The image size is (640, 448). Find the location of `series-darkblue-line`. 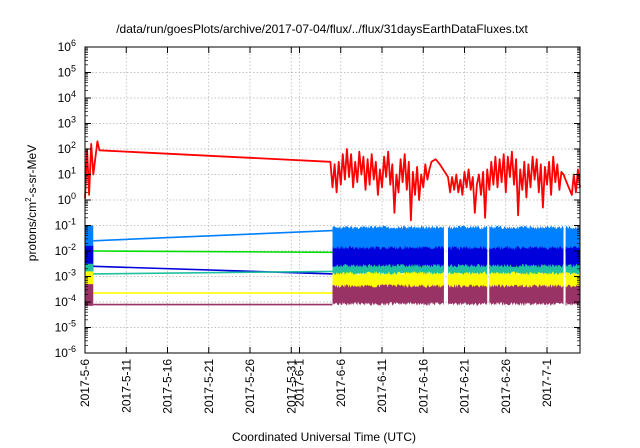

series-darkblue-line is located at coordinates (213, 270).